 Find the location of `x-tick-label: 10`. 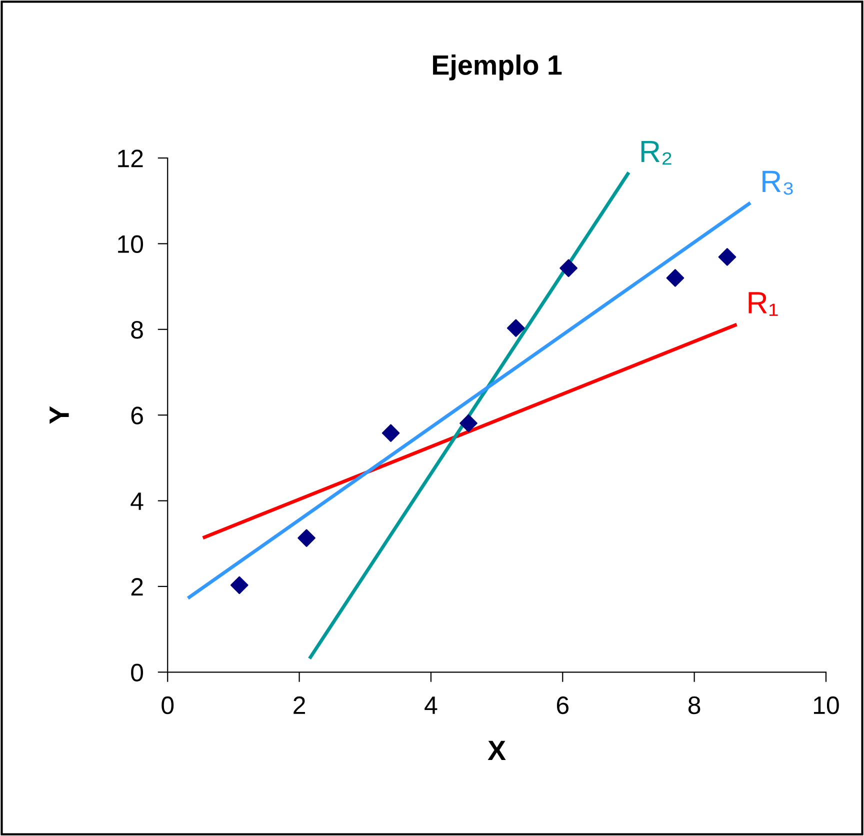

x-tick-label: 10 is located at coordinates (826, 705).